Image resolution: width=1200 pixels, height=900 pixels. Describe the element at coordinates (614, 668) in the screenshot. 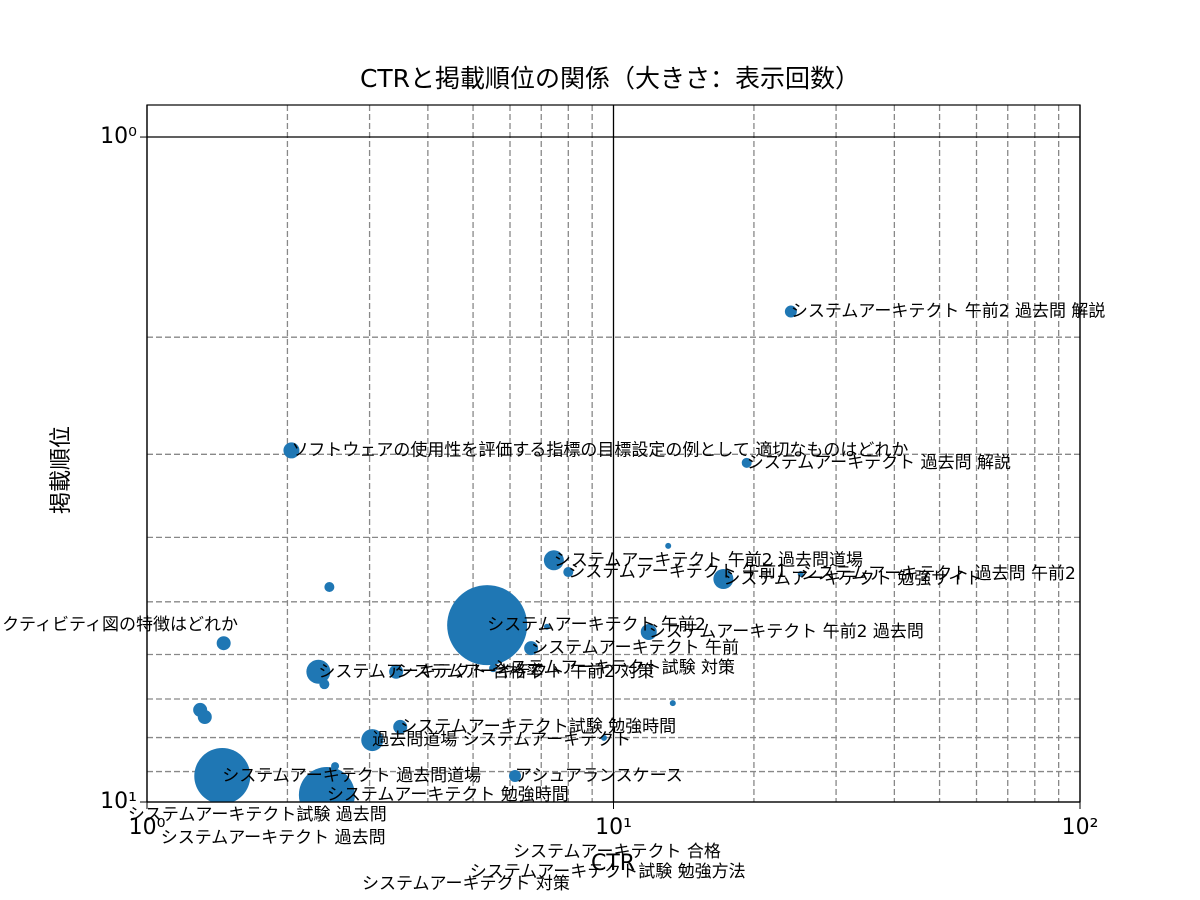

I see `point-label: システムアーキテクト試験 対策` at that location.